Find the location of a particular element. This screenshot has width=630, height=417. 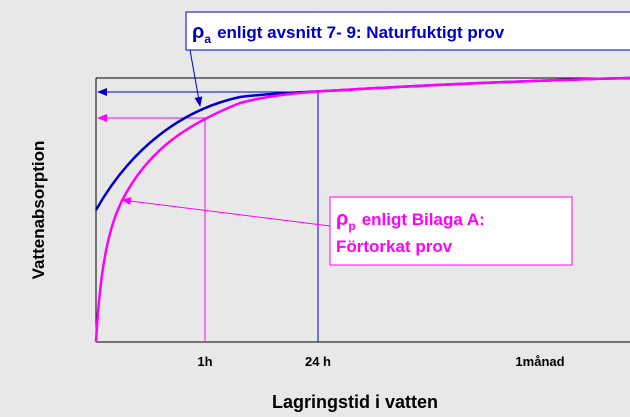

x-tick-label: 1månad is located at coordinates (539, 361).